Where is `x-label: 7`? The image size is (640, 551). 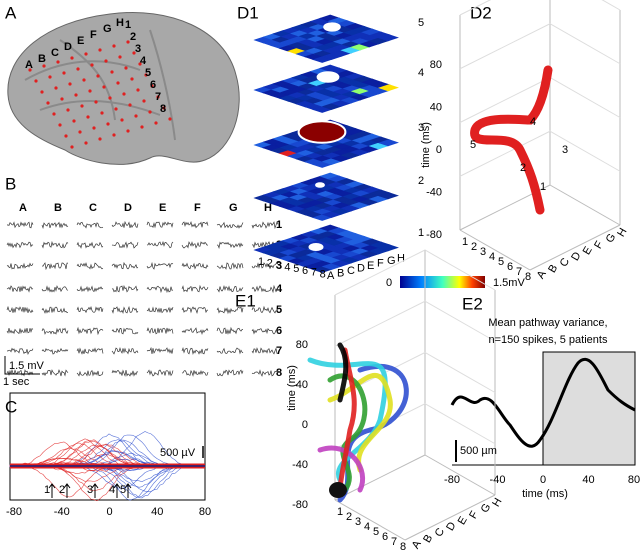
x-label: 7 is located at coordinates (314, 273).